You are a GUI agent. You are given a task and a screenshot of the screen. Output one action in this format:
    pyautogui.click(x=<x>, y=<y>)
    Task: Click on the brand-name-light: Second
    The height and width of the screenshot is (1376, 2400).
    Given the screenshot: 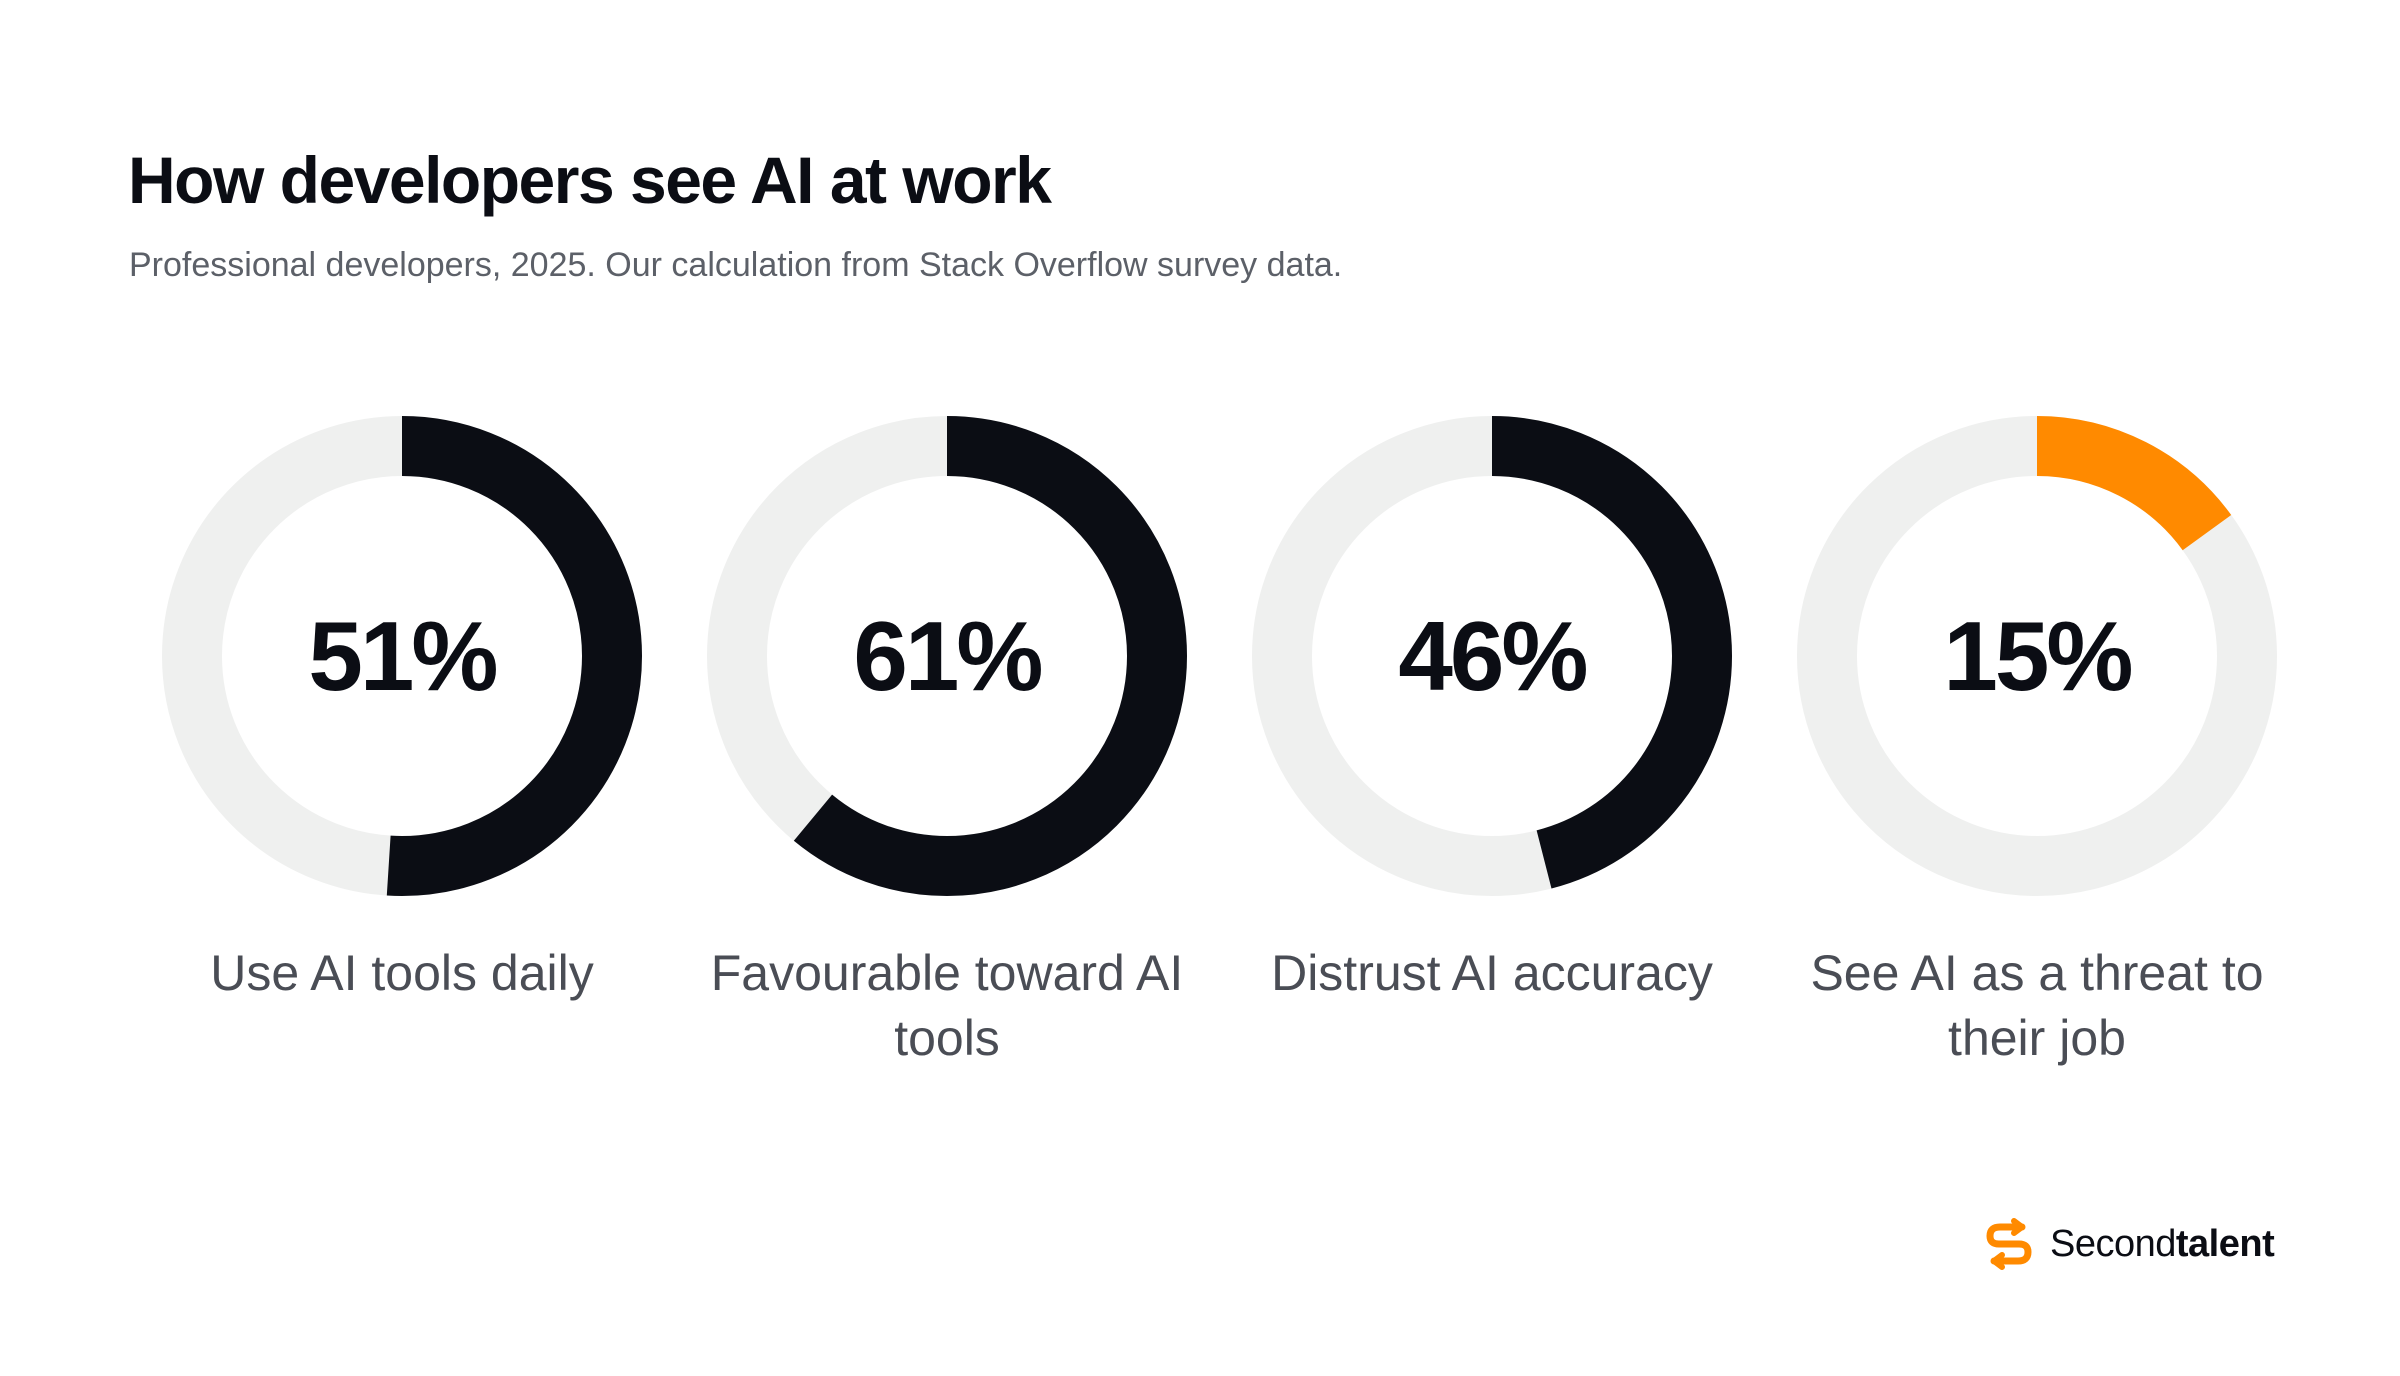 What is the action you would take?
    pyautogui.click(x=2113, y=1243)
    